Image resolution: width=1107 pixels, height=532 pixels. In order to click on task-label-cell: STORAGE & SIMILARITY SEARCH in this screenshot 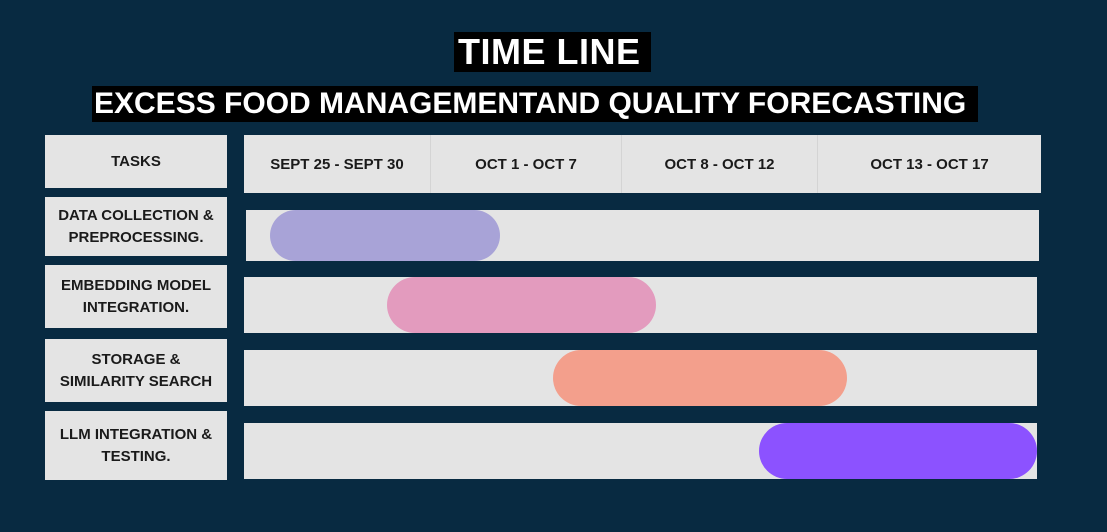, I will do `click(136, 370)`.